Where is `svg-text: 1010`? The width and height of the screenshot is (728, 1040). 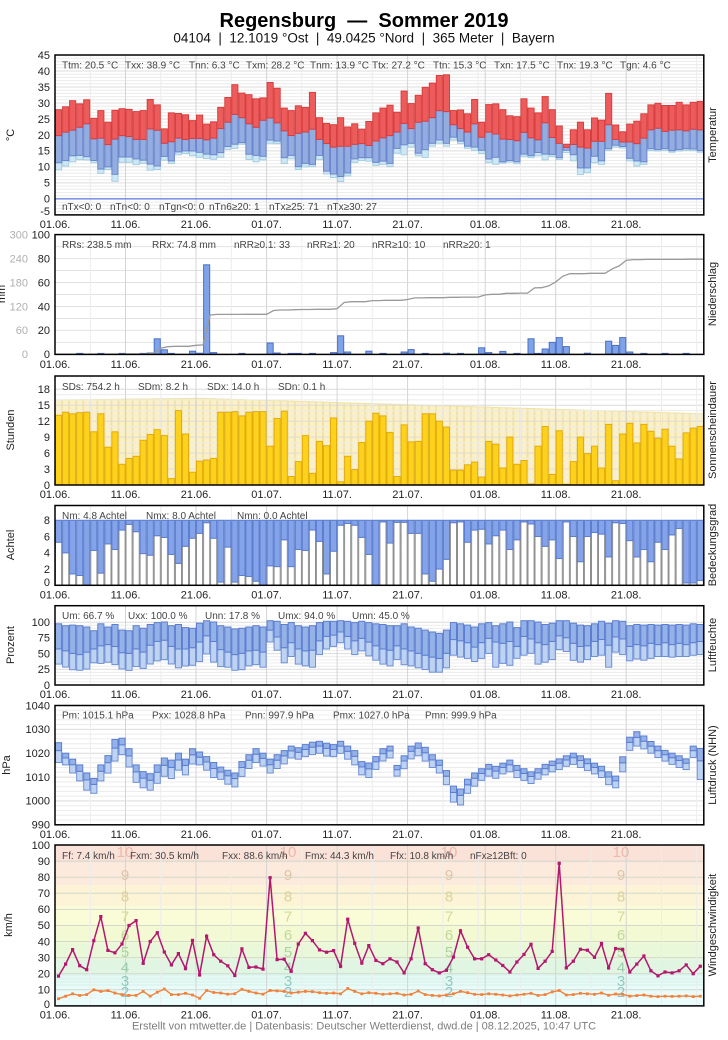
svg-text: 1010 is located at coordinates (38, 778).